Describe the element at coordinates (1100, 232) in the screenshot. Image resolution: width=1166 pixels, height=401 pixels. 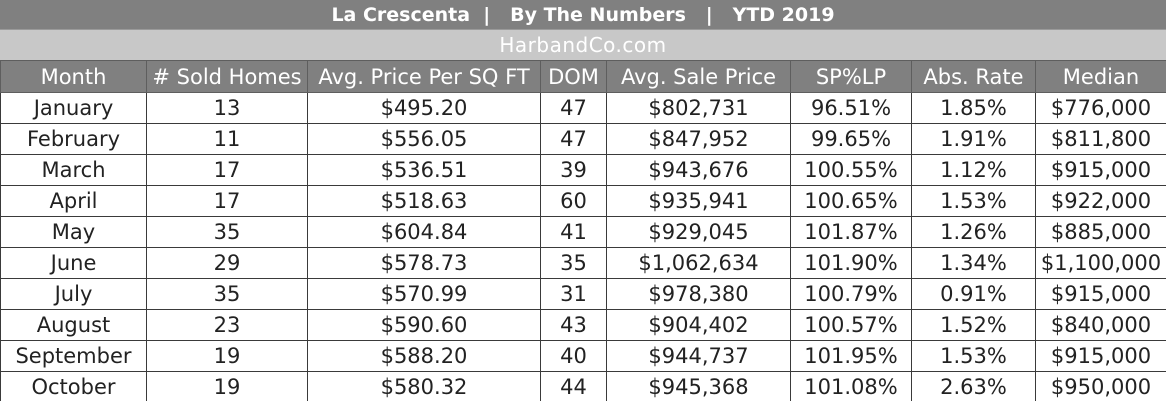
I see `cell-median: $885,000` at that location.